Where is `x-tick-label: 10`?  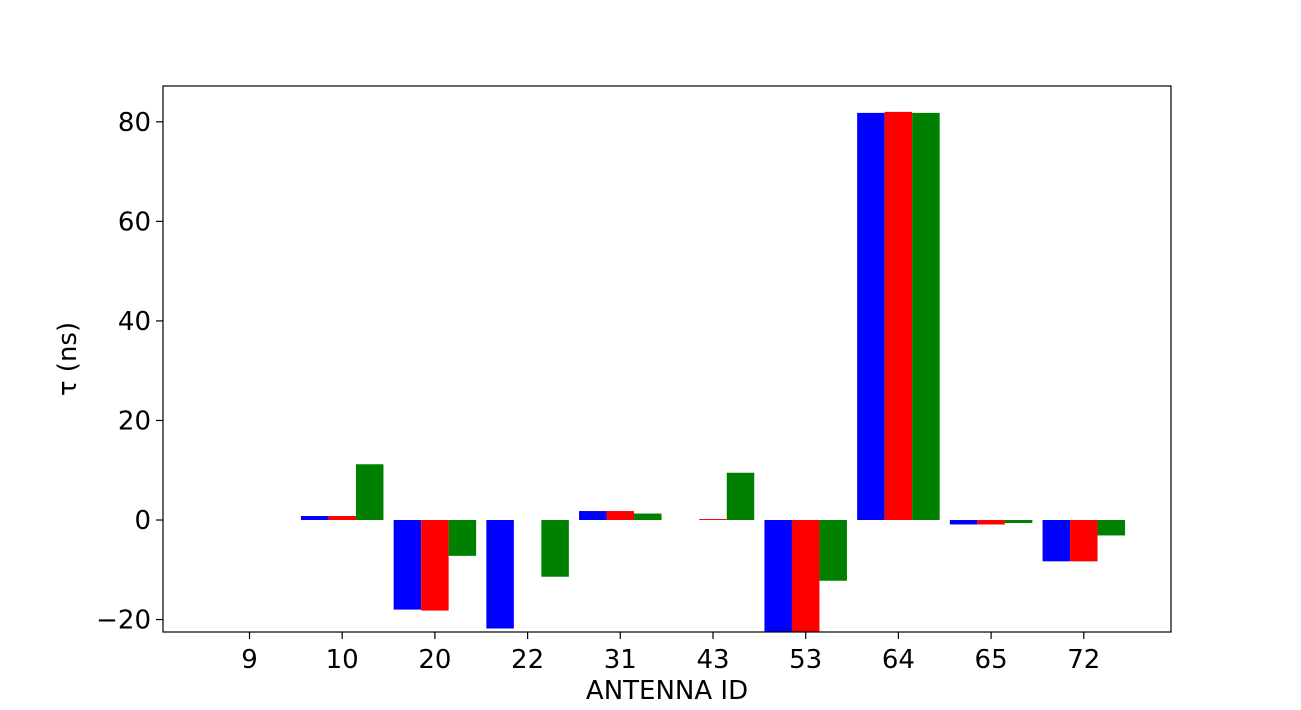 x-tick-label: 10 is located at coordinates (342, 660).